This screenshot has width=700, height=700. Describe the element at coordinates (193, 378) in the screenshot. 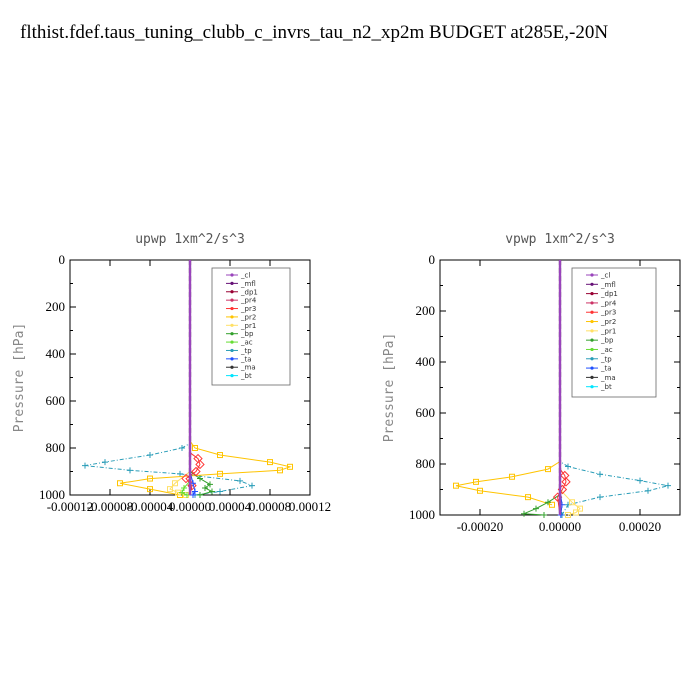

I see `series-line-pr3` at that location.